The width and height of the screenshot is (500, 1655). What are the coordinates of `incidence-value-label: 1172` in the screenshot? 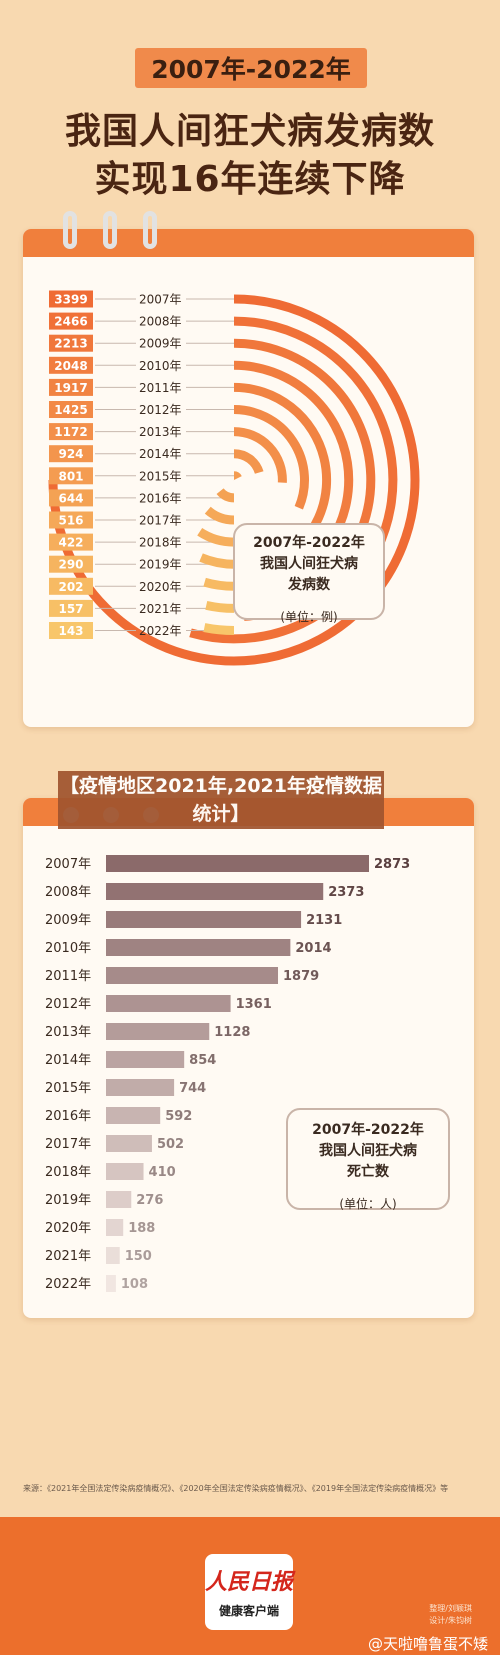 It's located at (70, 432).